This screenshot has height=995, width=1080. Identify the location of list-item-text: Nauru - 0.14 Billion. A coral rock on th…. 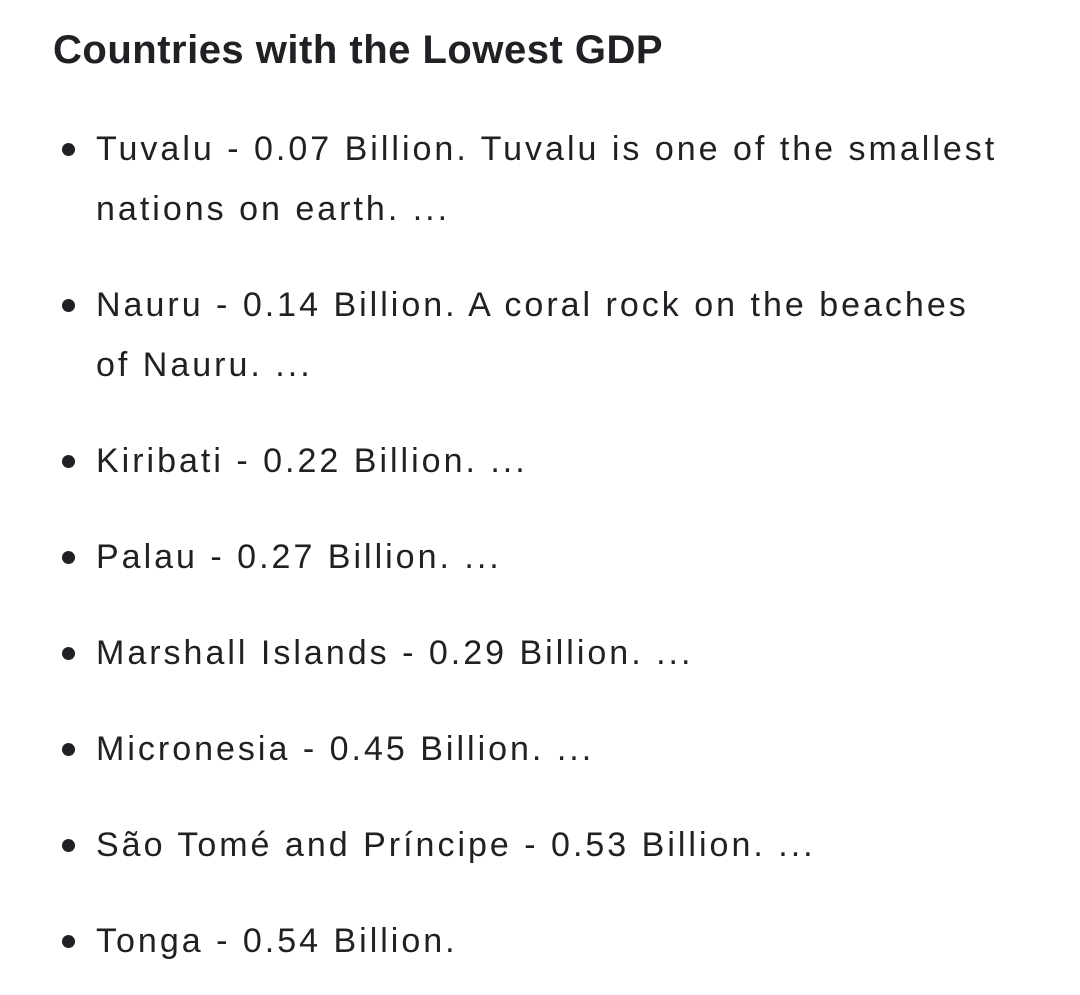
(532, 335).